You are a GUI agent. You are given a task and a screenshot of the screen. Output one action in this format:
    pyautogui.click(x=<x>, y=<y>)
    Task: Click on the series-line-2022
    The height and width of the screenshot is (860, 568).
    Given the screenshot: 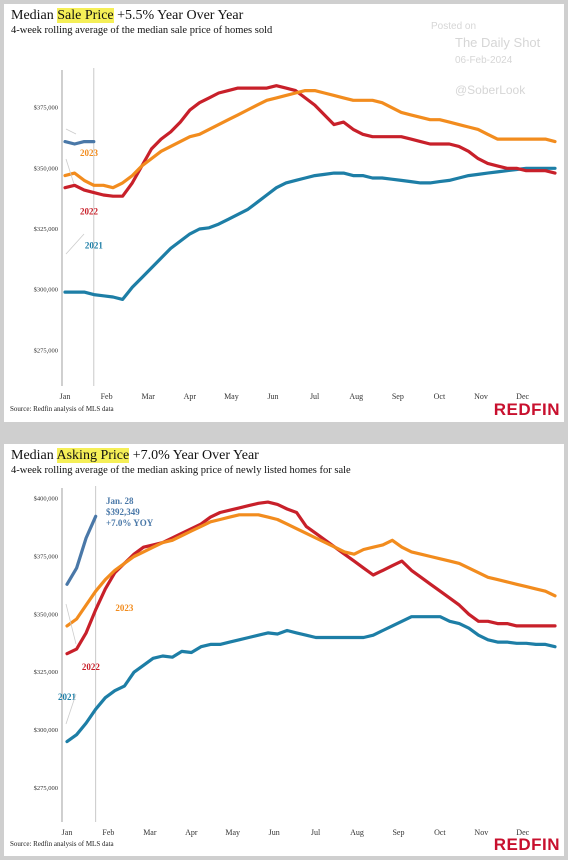 What is the action you would take?
    pyautogui.click(x=310, y=141)
    